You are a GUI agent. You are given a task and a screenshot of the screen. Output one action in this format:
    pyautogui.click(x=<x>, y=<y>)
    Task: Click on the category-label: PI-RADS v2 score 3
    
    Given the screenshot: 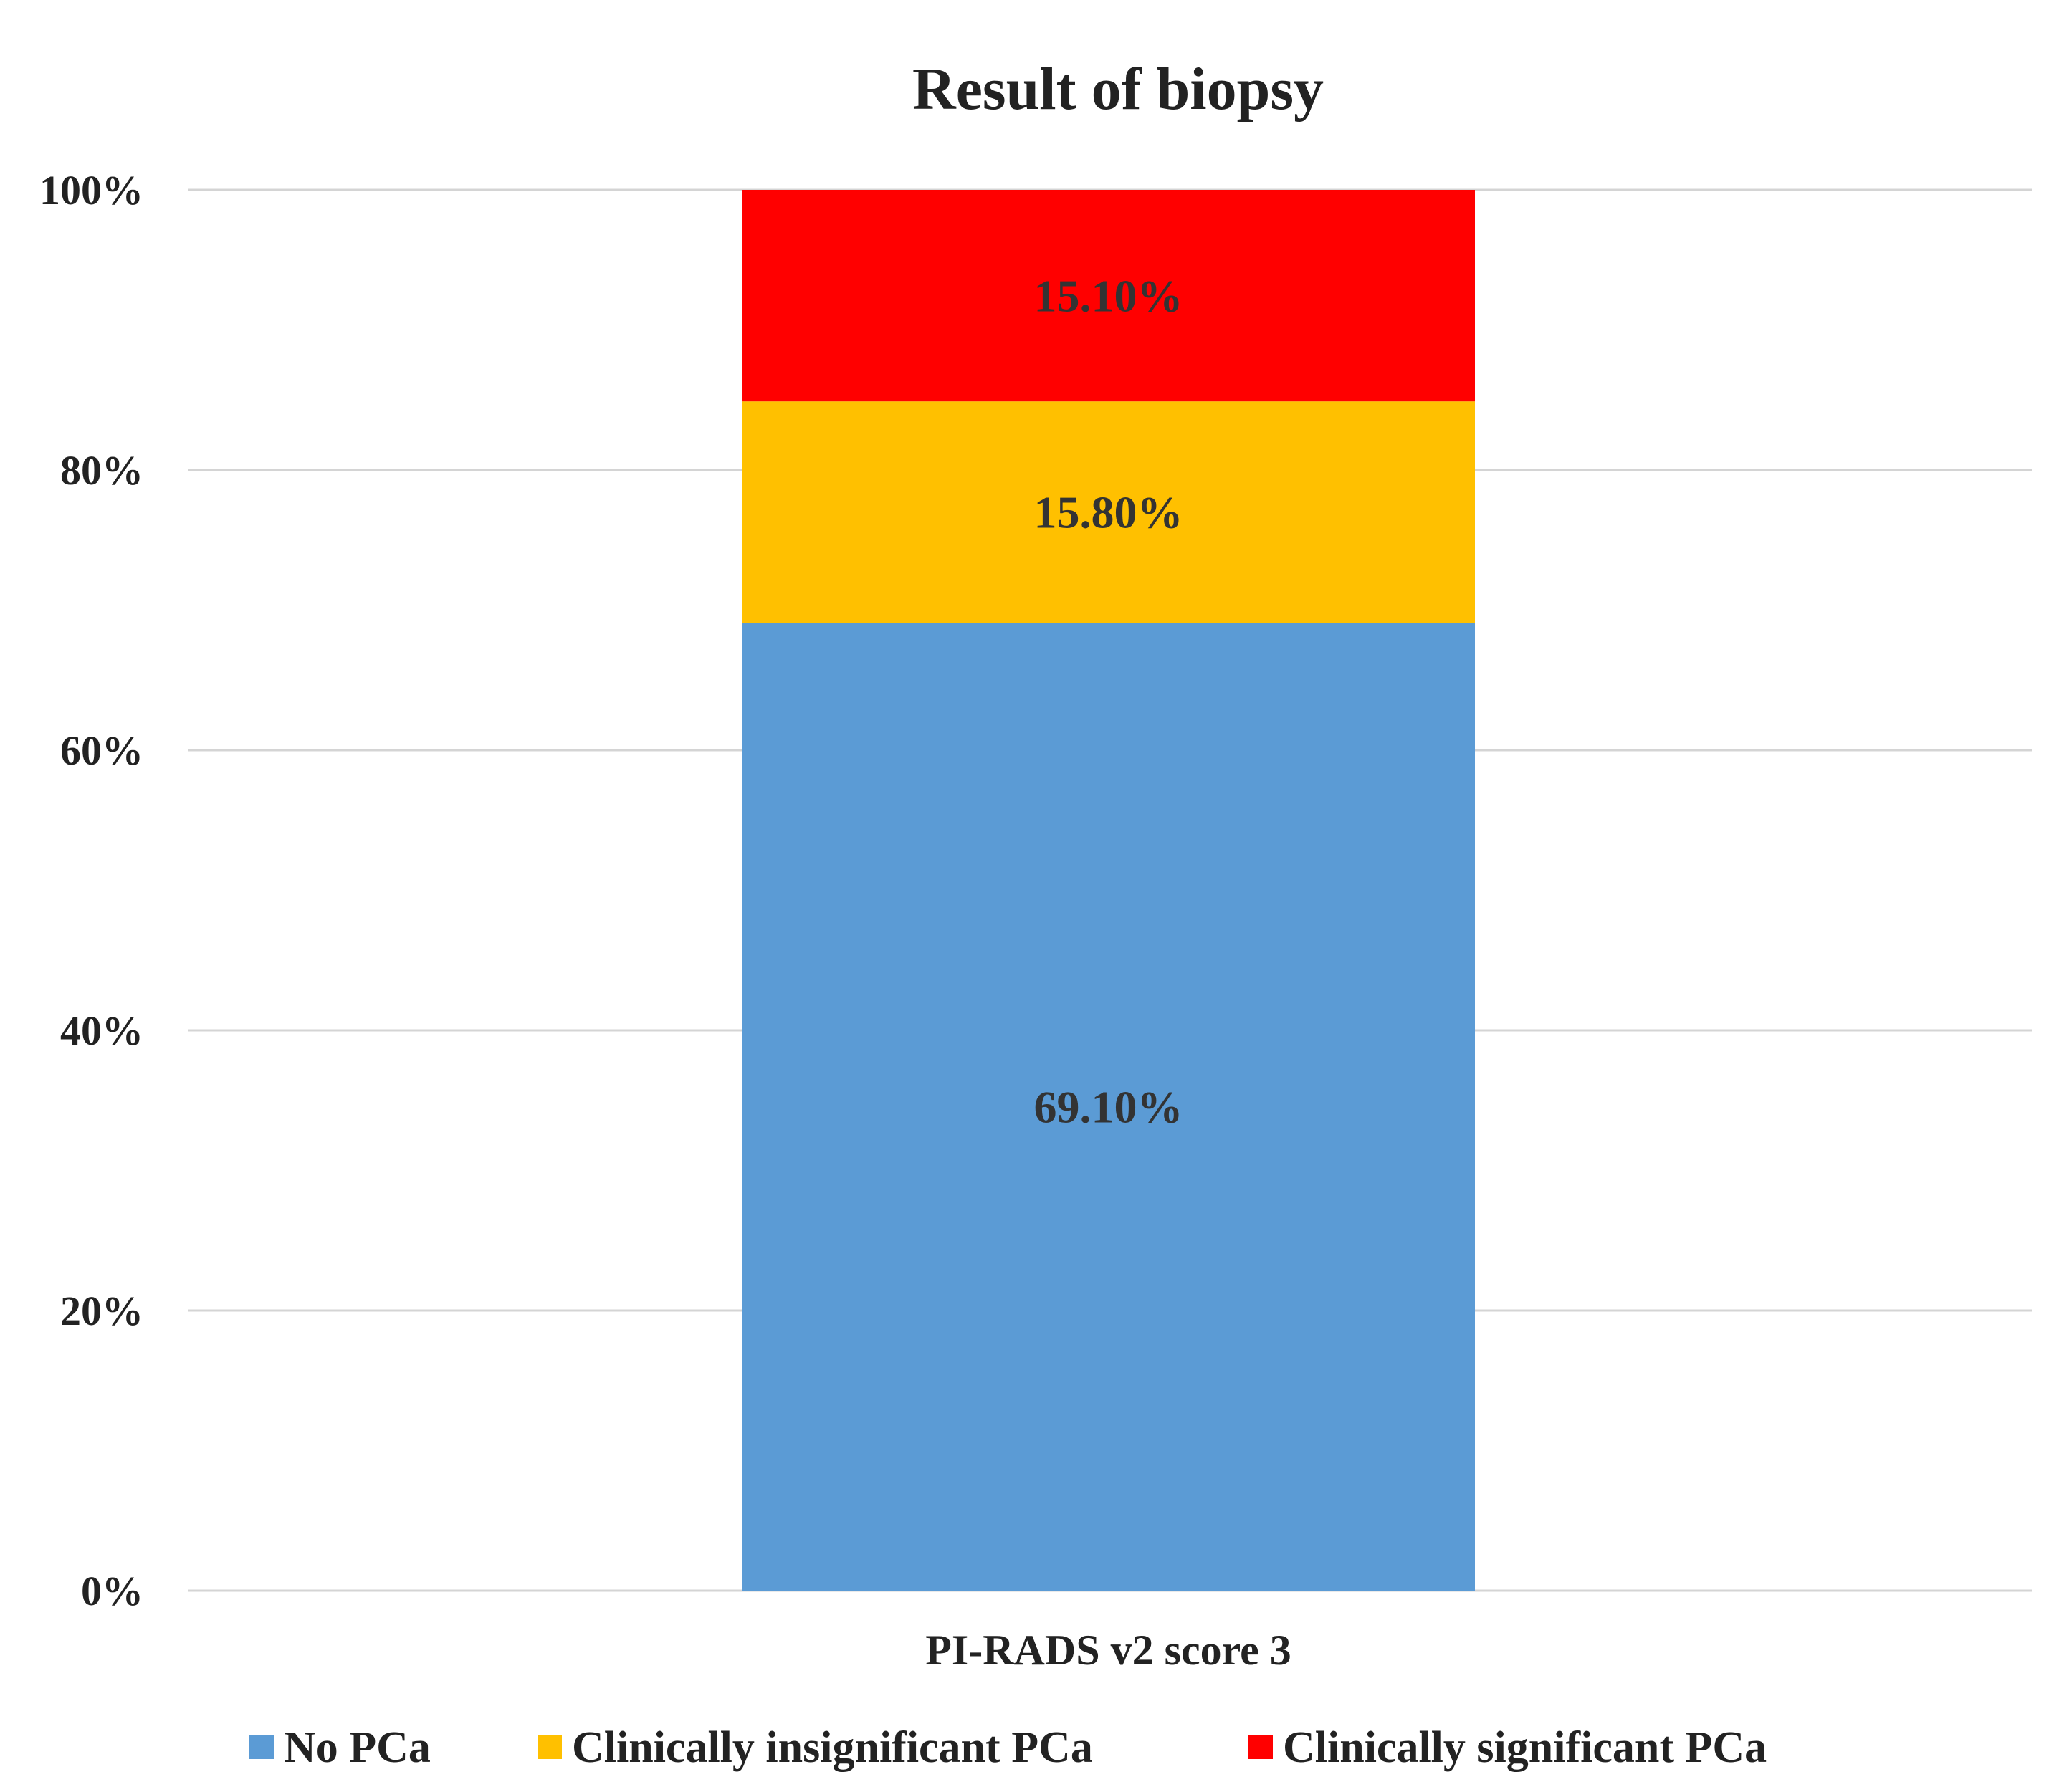 What is the action you would take?
    pyautogui.click(x=1108, y=1650)
    